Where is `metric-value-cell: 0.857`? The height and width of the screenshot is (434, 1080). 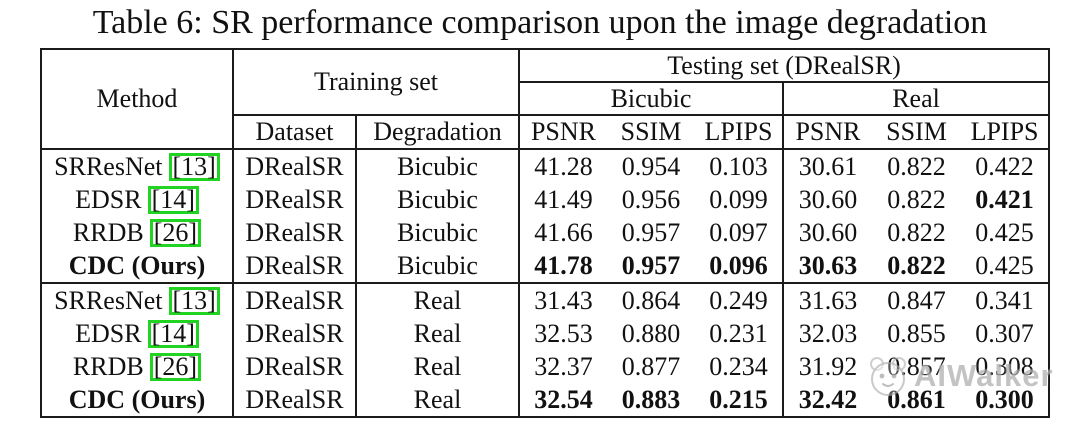
metric-value-cell: 0.857 is located at coordinates (916, 366).